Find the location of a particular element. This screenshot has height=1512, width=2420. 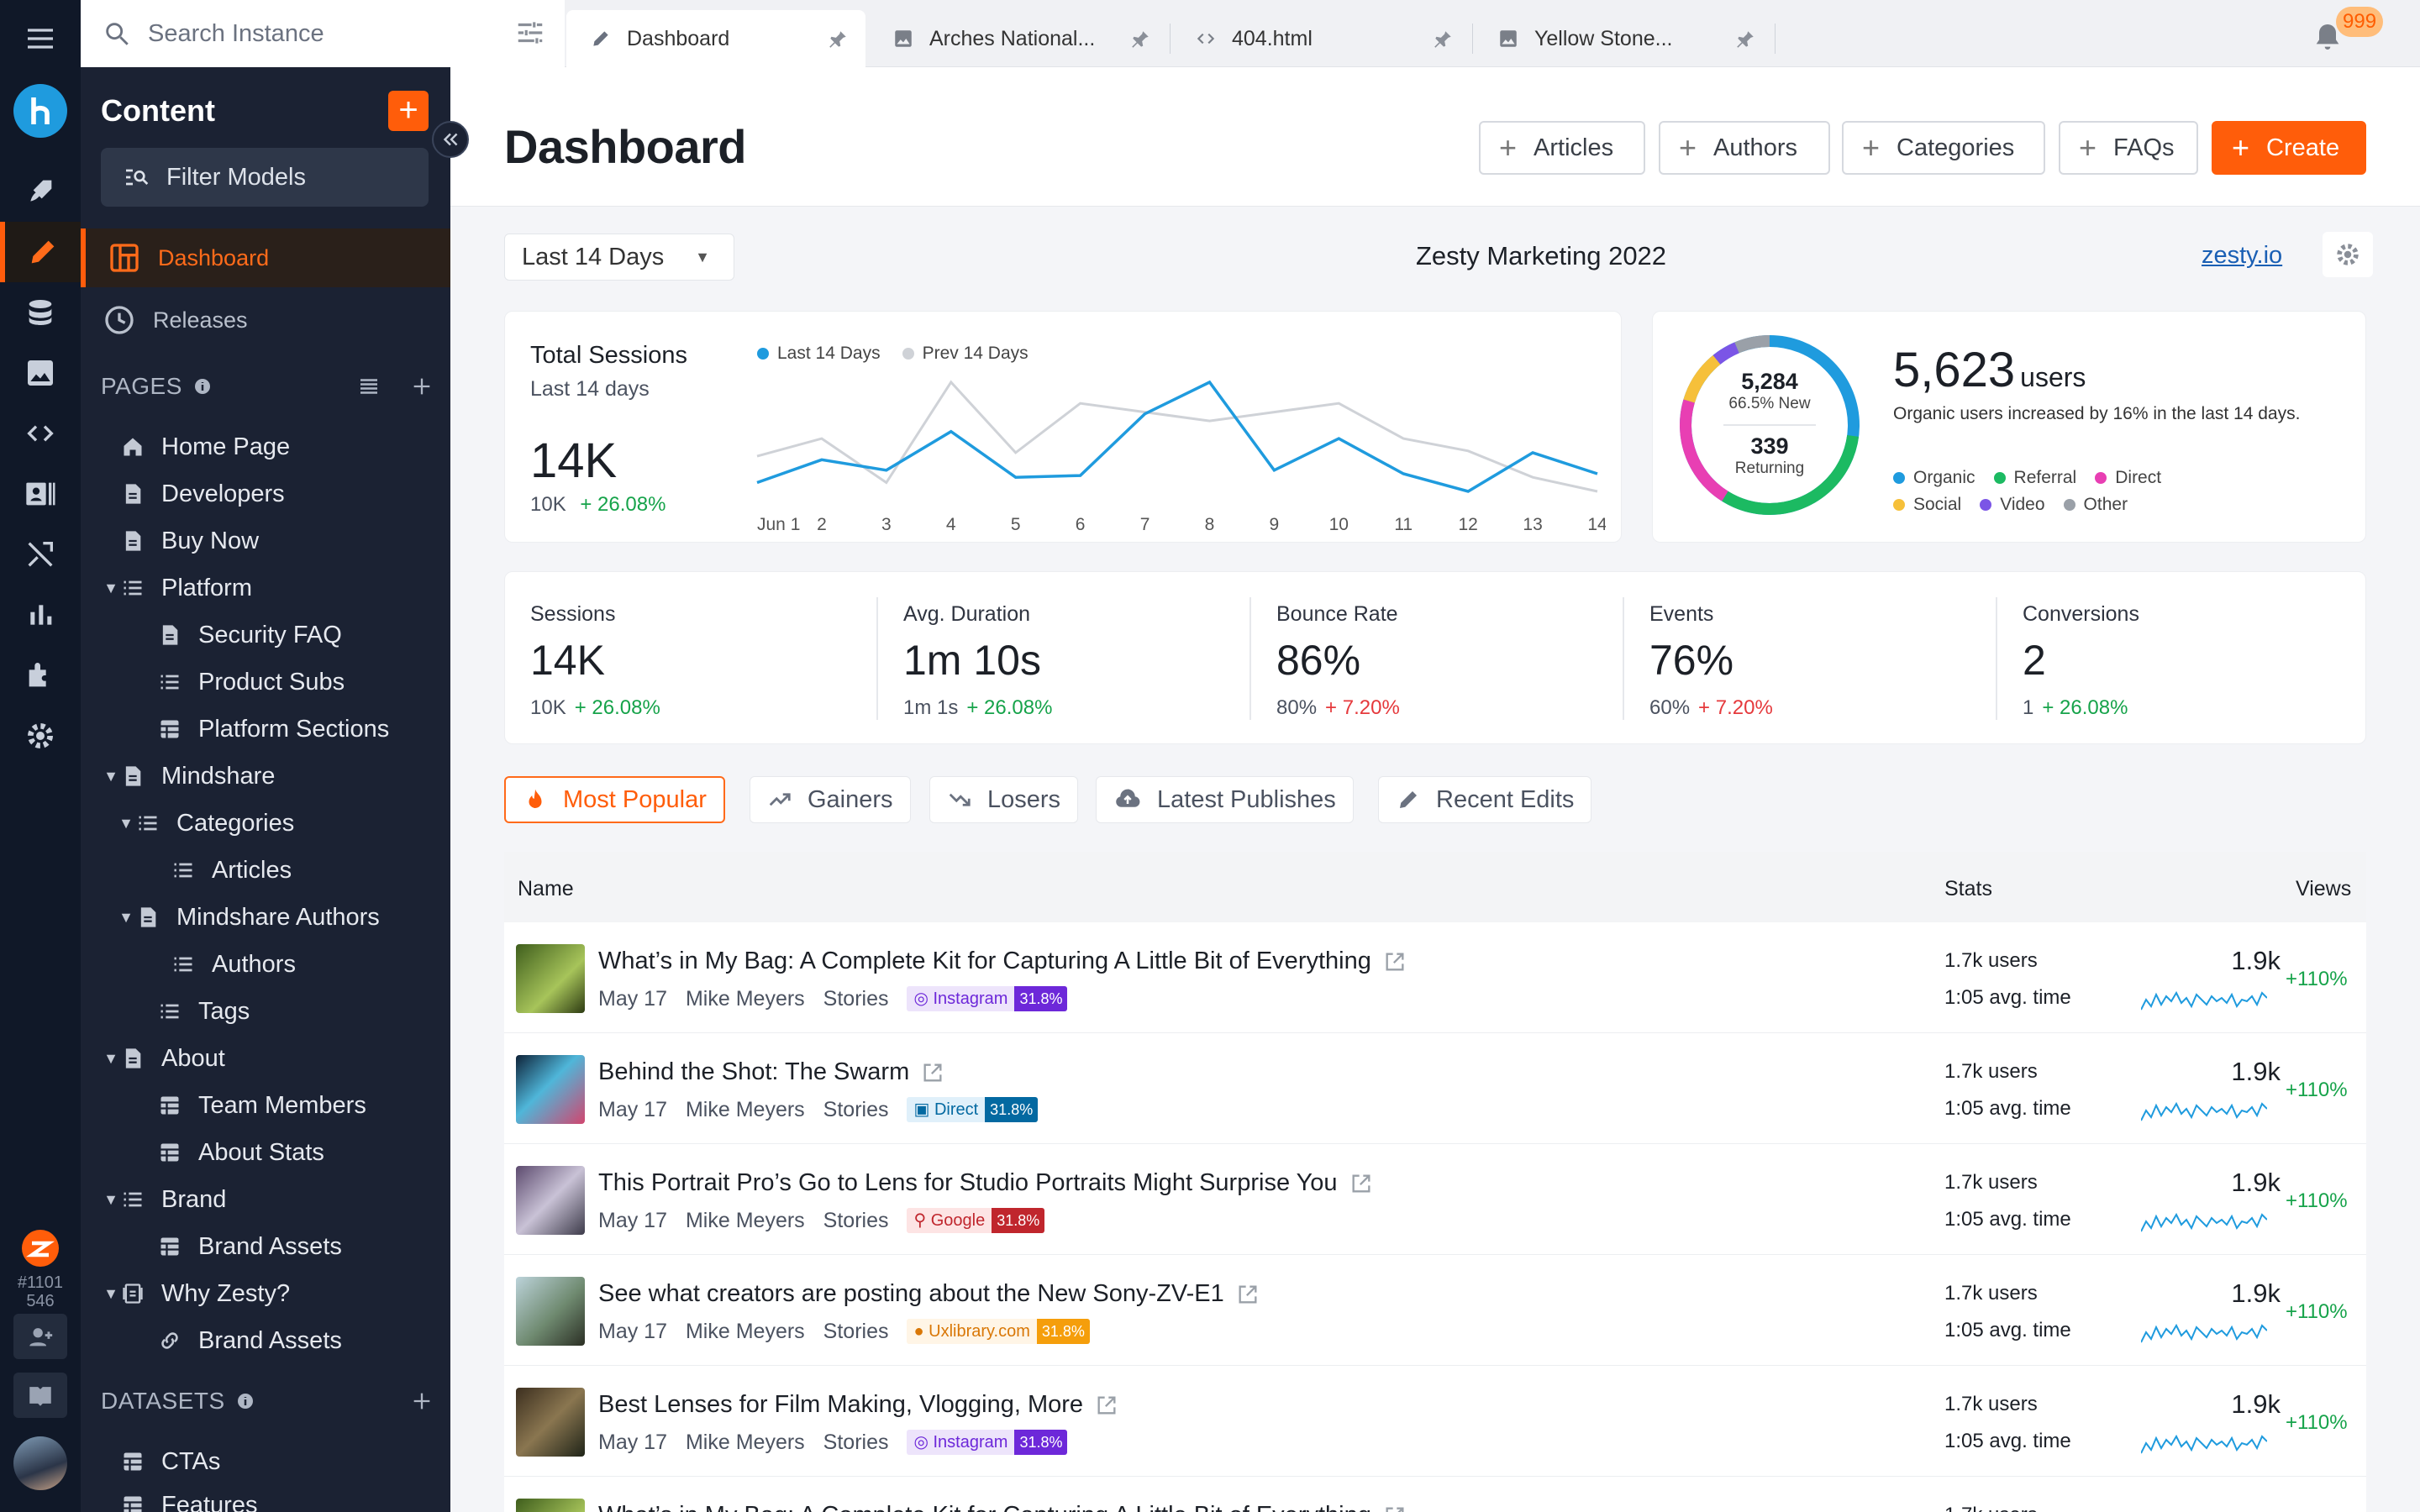

filter-most-popular: Most Popular is located at coordinates (614, 799).